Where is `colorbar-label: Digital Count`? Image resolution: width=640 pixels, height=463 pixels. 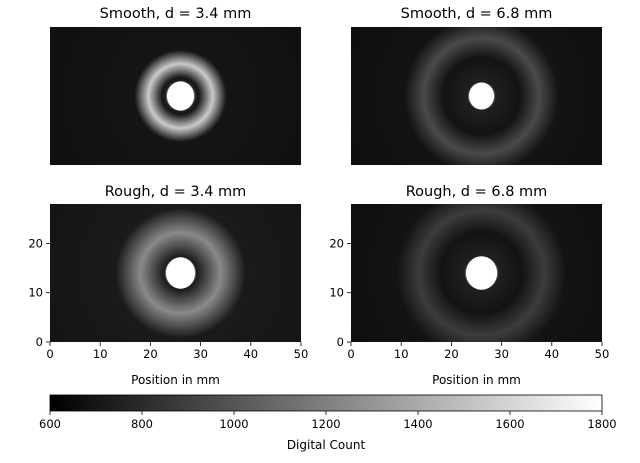
colorbar-label: Digital Count is located at coordinates (326, 445).